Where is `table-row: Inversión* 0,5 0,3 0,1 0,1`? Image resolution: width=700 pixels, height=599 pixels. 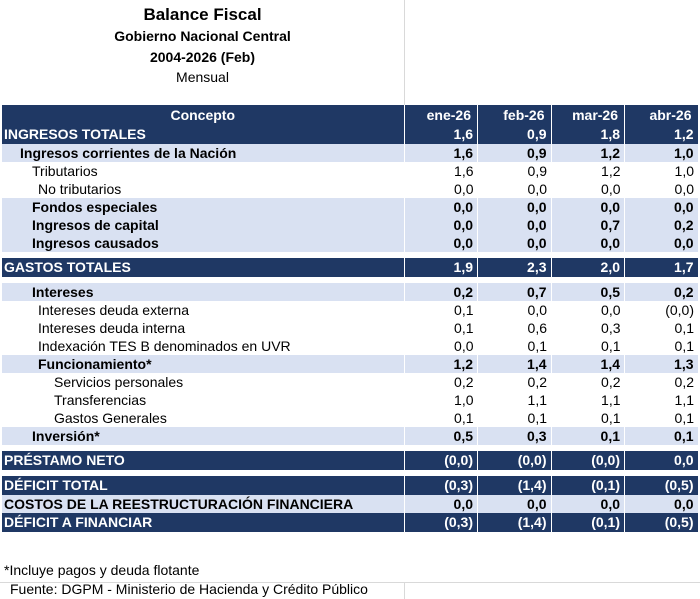 table-row: Inversión* 0,5 0,3 0,1 0,1 is located at coordinates (350, 436).